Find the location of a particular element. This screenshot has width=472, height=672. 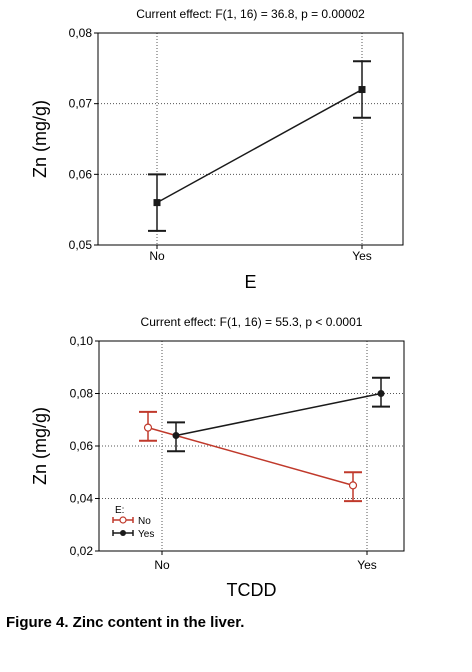

legend-label: Yes is located at coordinates (146, 534).